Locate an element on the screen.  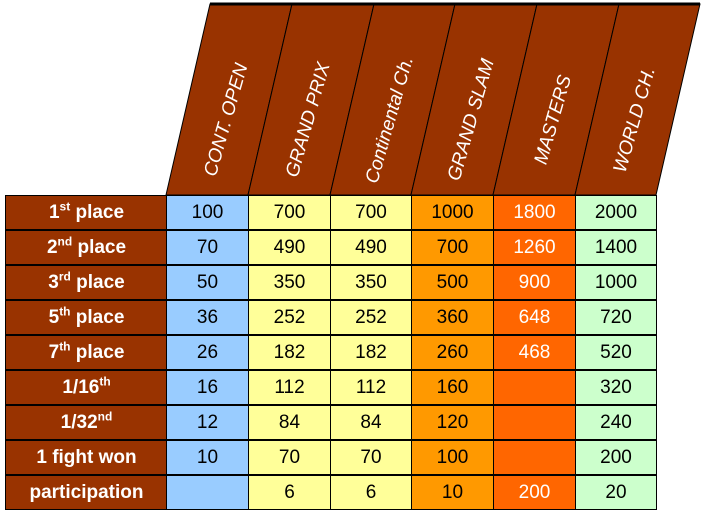
row-label: 1 fight won is located at coordinates (86, 457).